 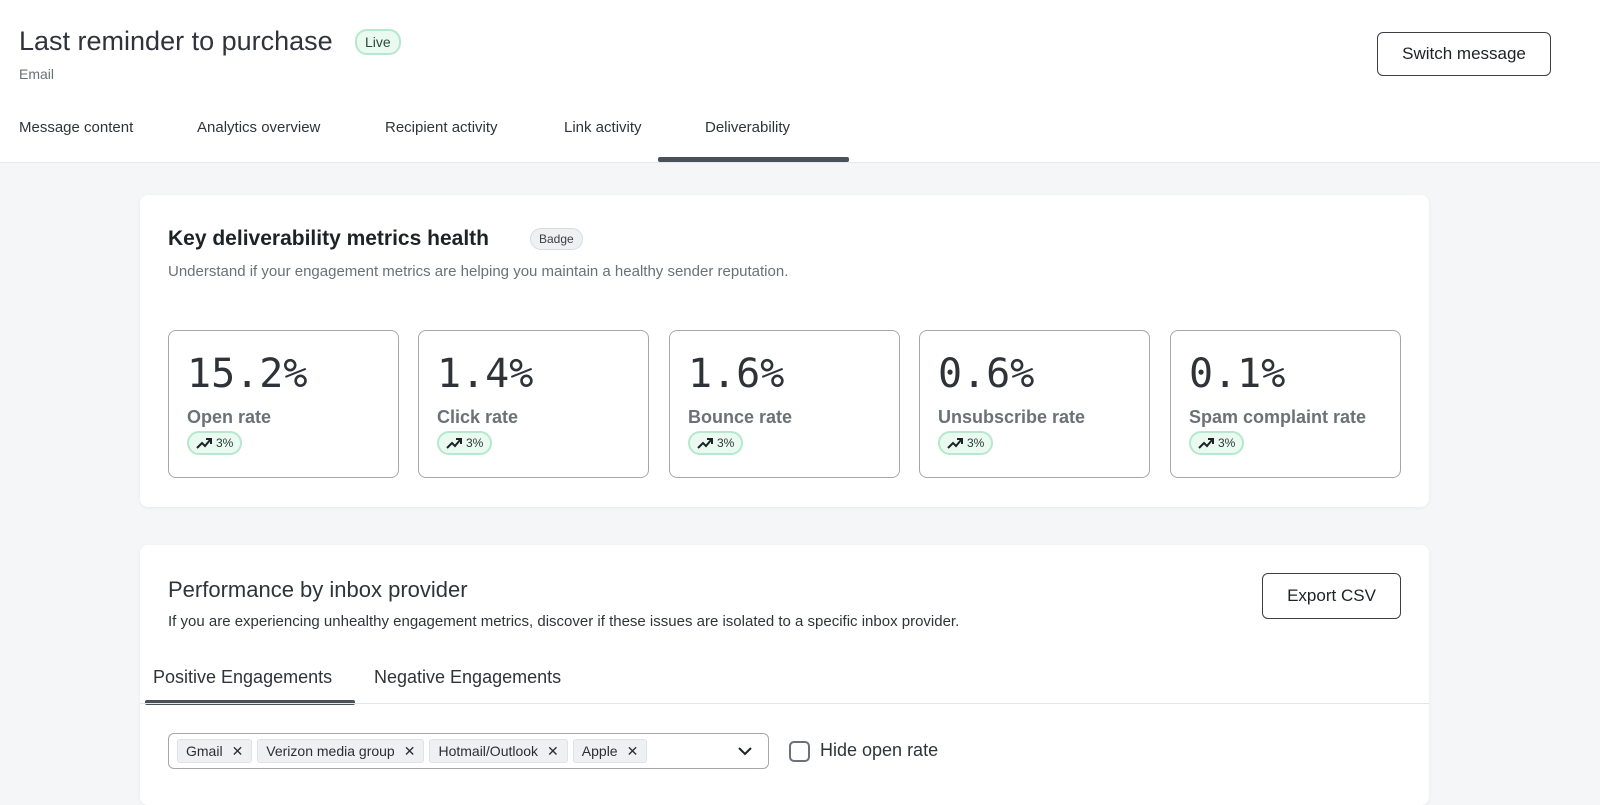 What do you see at coordinates (318, 589) in the screenshot?
I see `card-title: Performance by inbox provider` at bounding box center [318, 589].